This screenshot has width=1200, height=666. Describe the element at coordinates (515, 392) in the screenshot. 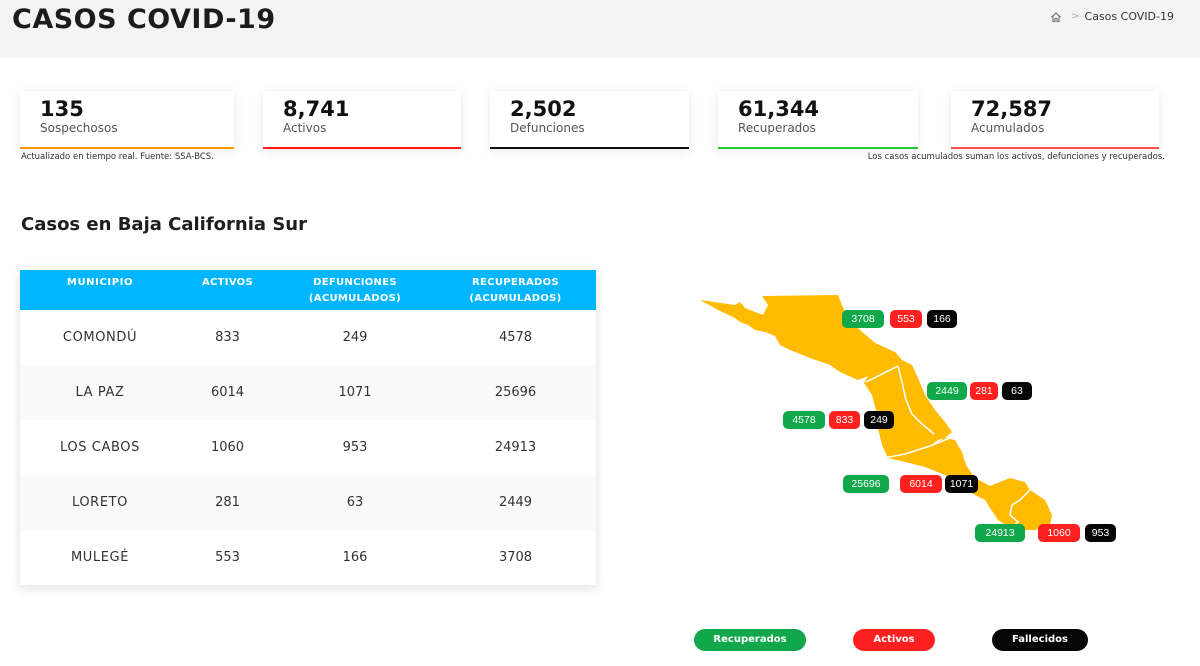

I see `cell-recuperados: 25696` at that location.